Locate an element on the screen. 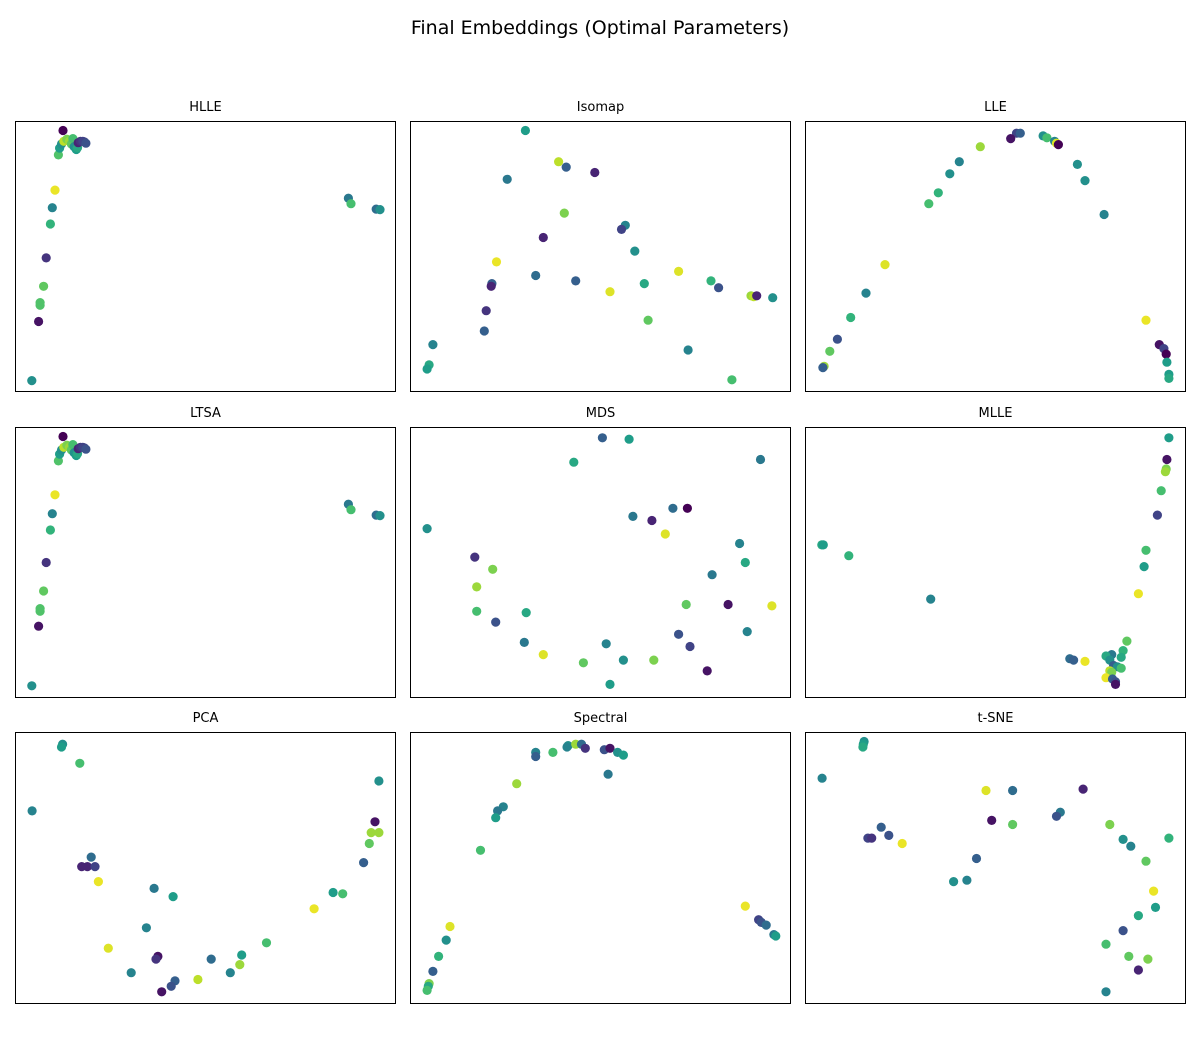 The image size is (1200, 1050). subplot-title: Spectral is located at coordinates (600, 718).